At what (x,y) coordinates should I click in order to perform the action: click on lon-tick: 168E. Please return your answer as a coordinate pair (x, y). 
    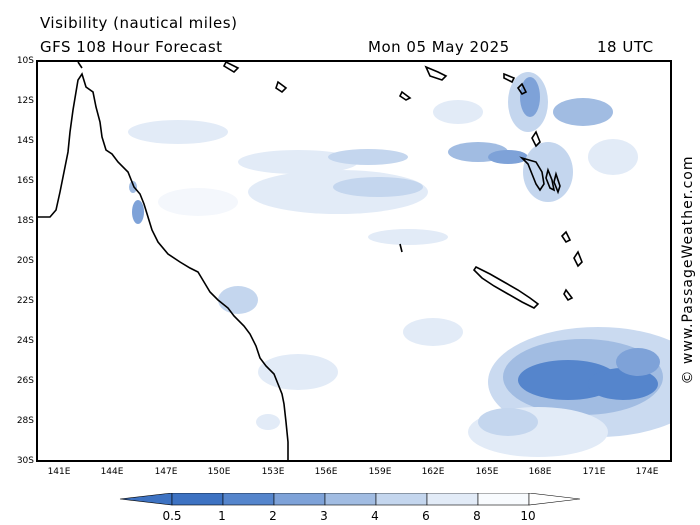
    Looking at the image, I should click on (540, 472).